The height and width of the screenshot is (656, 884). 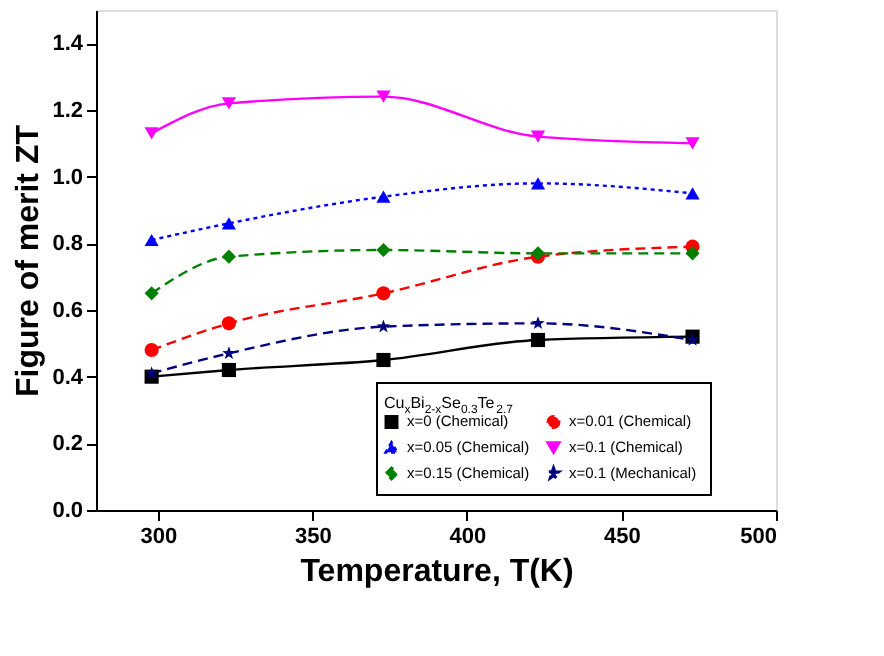 I want to click on x-tick-label: 450, so click(x=622, y=537).